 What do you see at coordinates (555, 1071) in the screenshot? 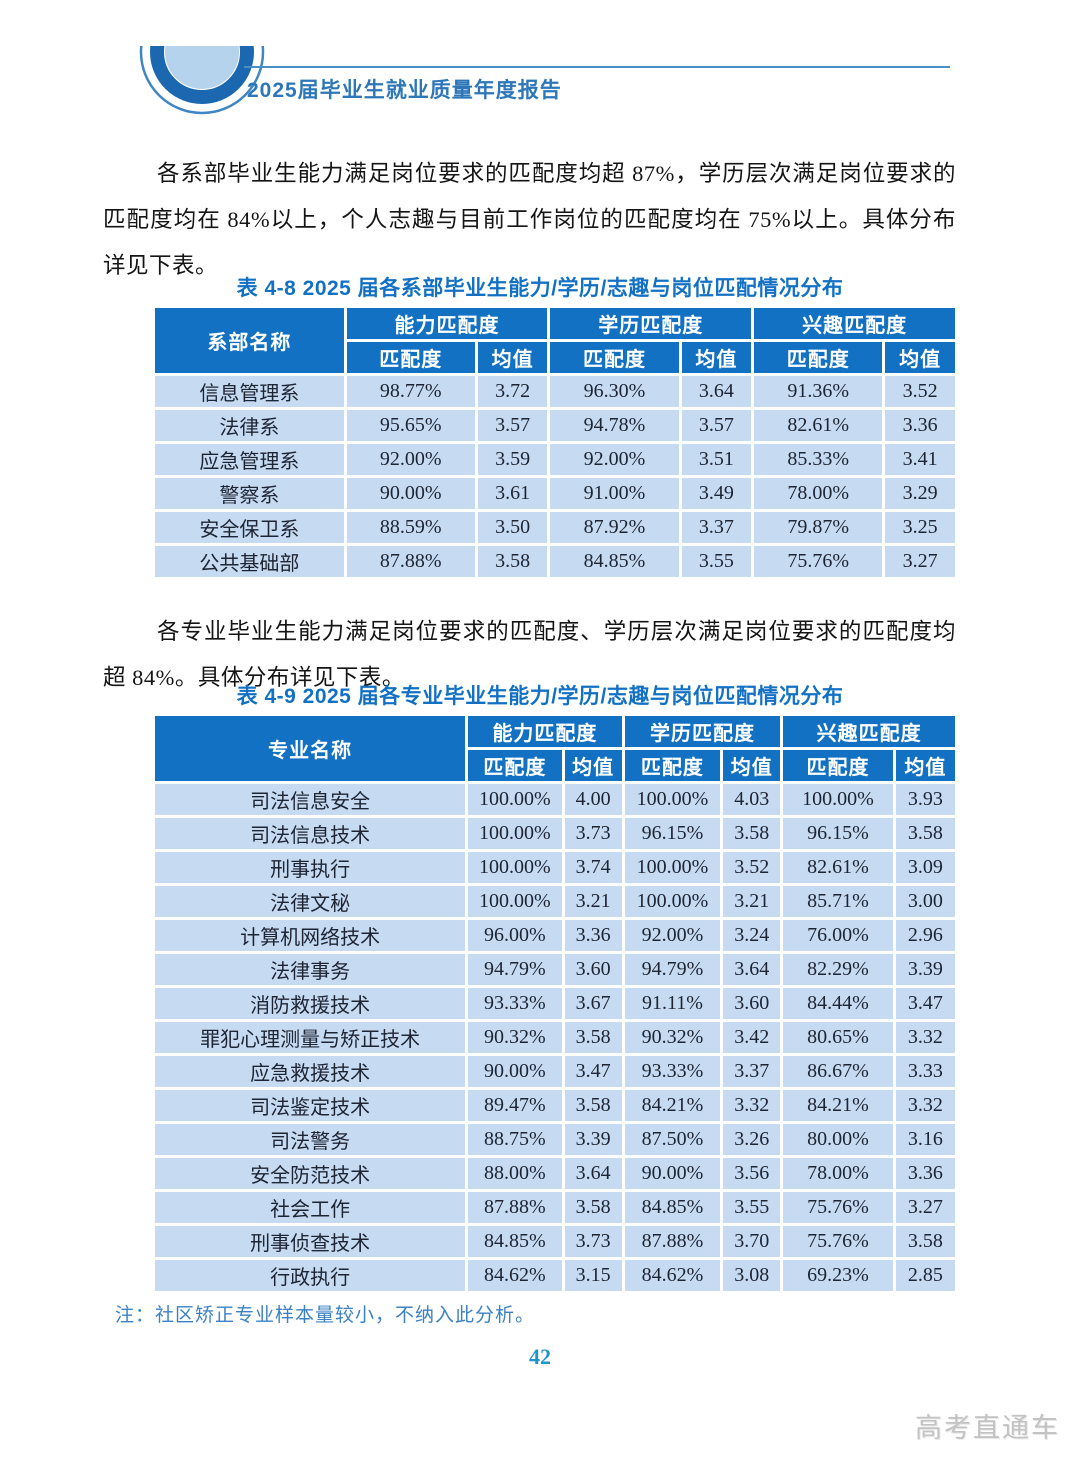
I see `table-row: 应急救援技术 90.00% 3.47 93.33% 3.37 86.67% 3.33` at bounding box center [555, 1071].